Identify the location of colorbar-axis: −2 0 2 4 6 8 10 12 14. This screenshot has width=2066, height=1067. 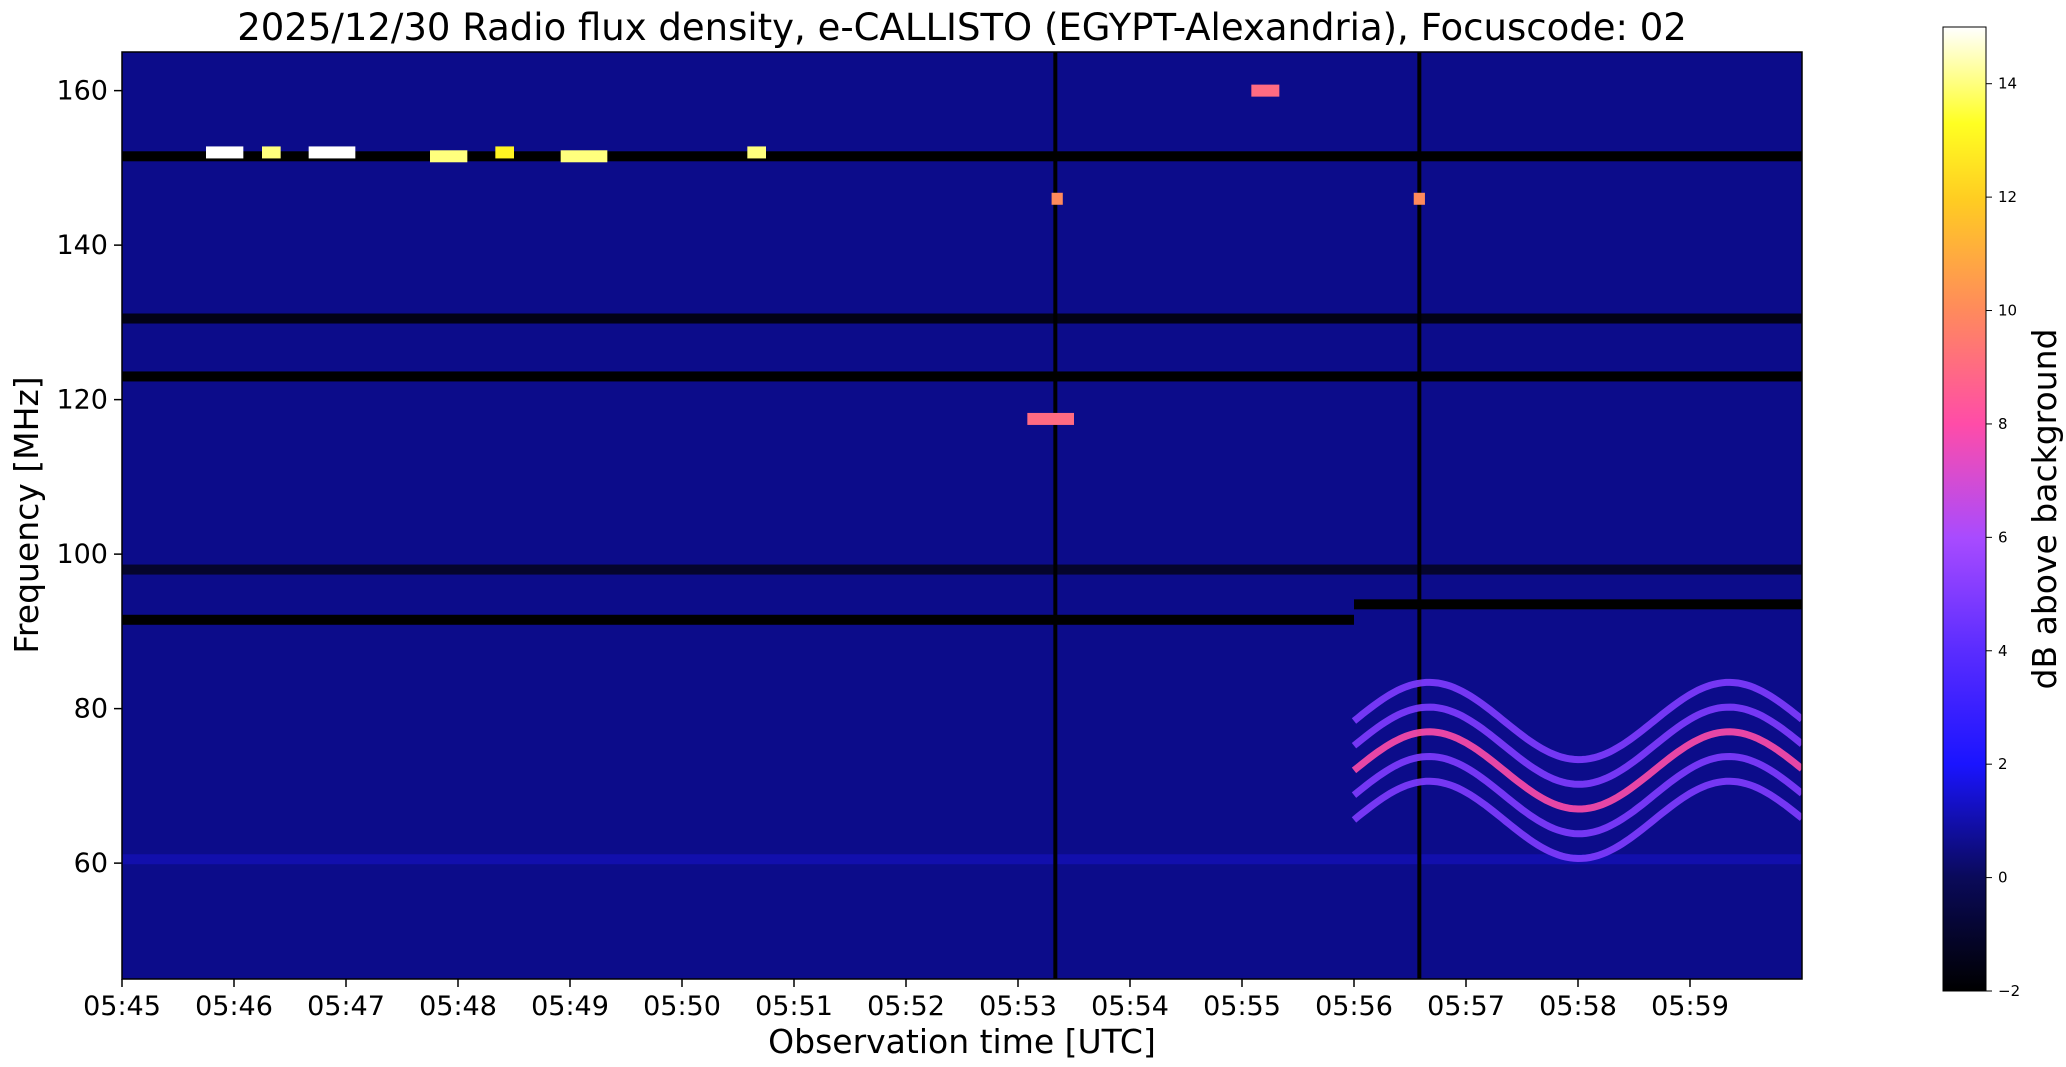
(2003, 537).